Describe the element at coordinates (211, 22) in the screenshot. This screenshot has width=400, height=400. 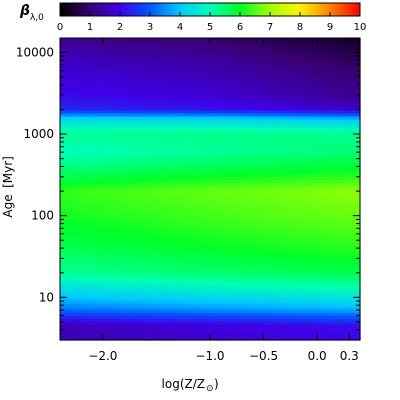
I see `colorbar-ticks: 0 1 2 3 4 5 6 7 8 9 10` at that location.